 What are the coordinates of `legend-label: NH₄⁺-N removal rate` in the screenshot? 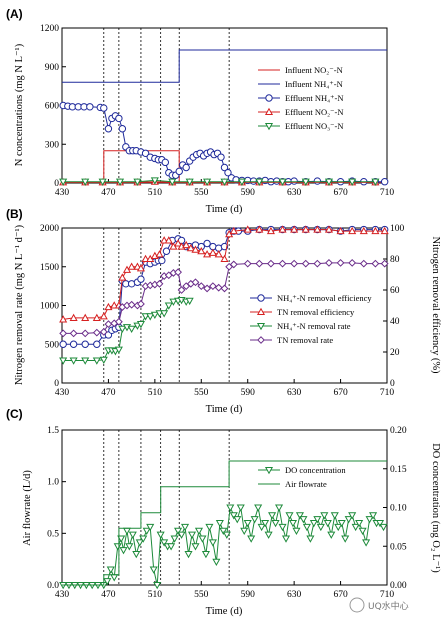 It's located at (314, 326).